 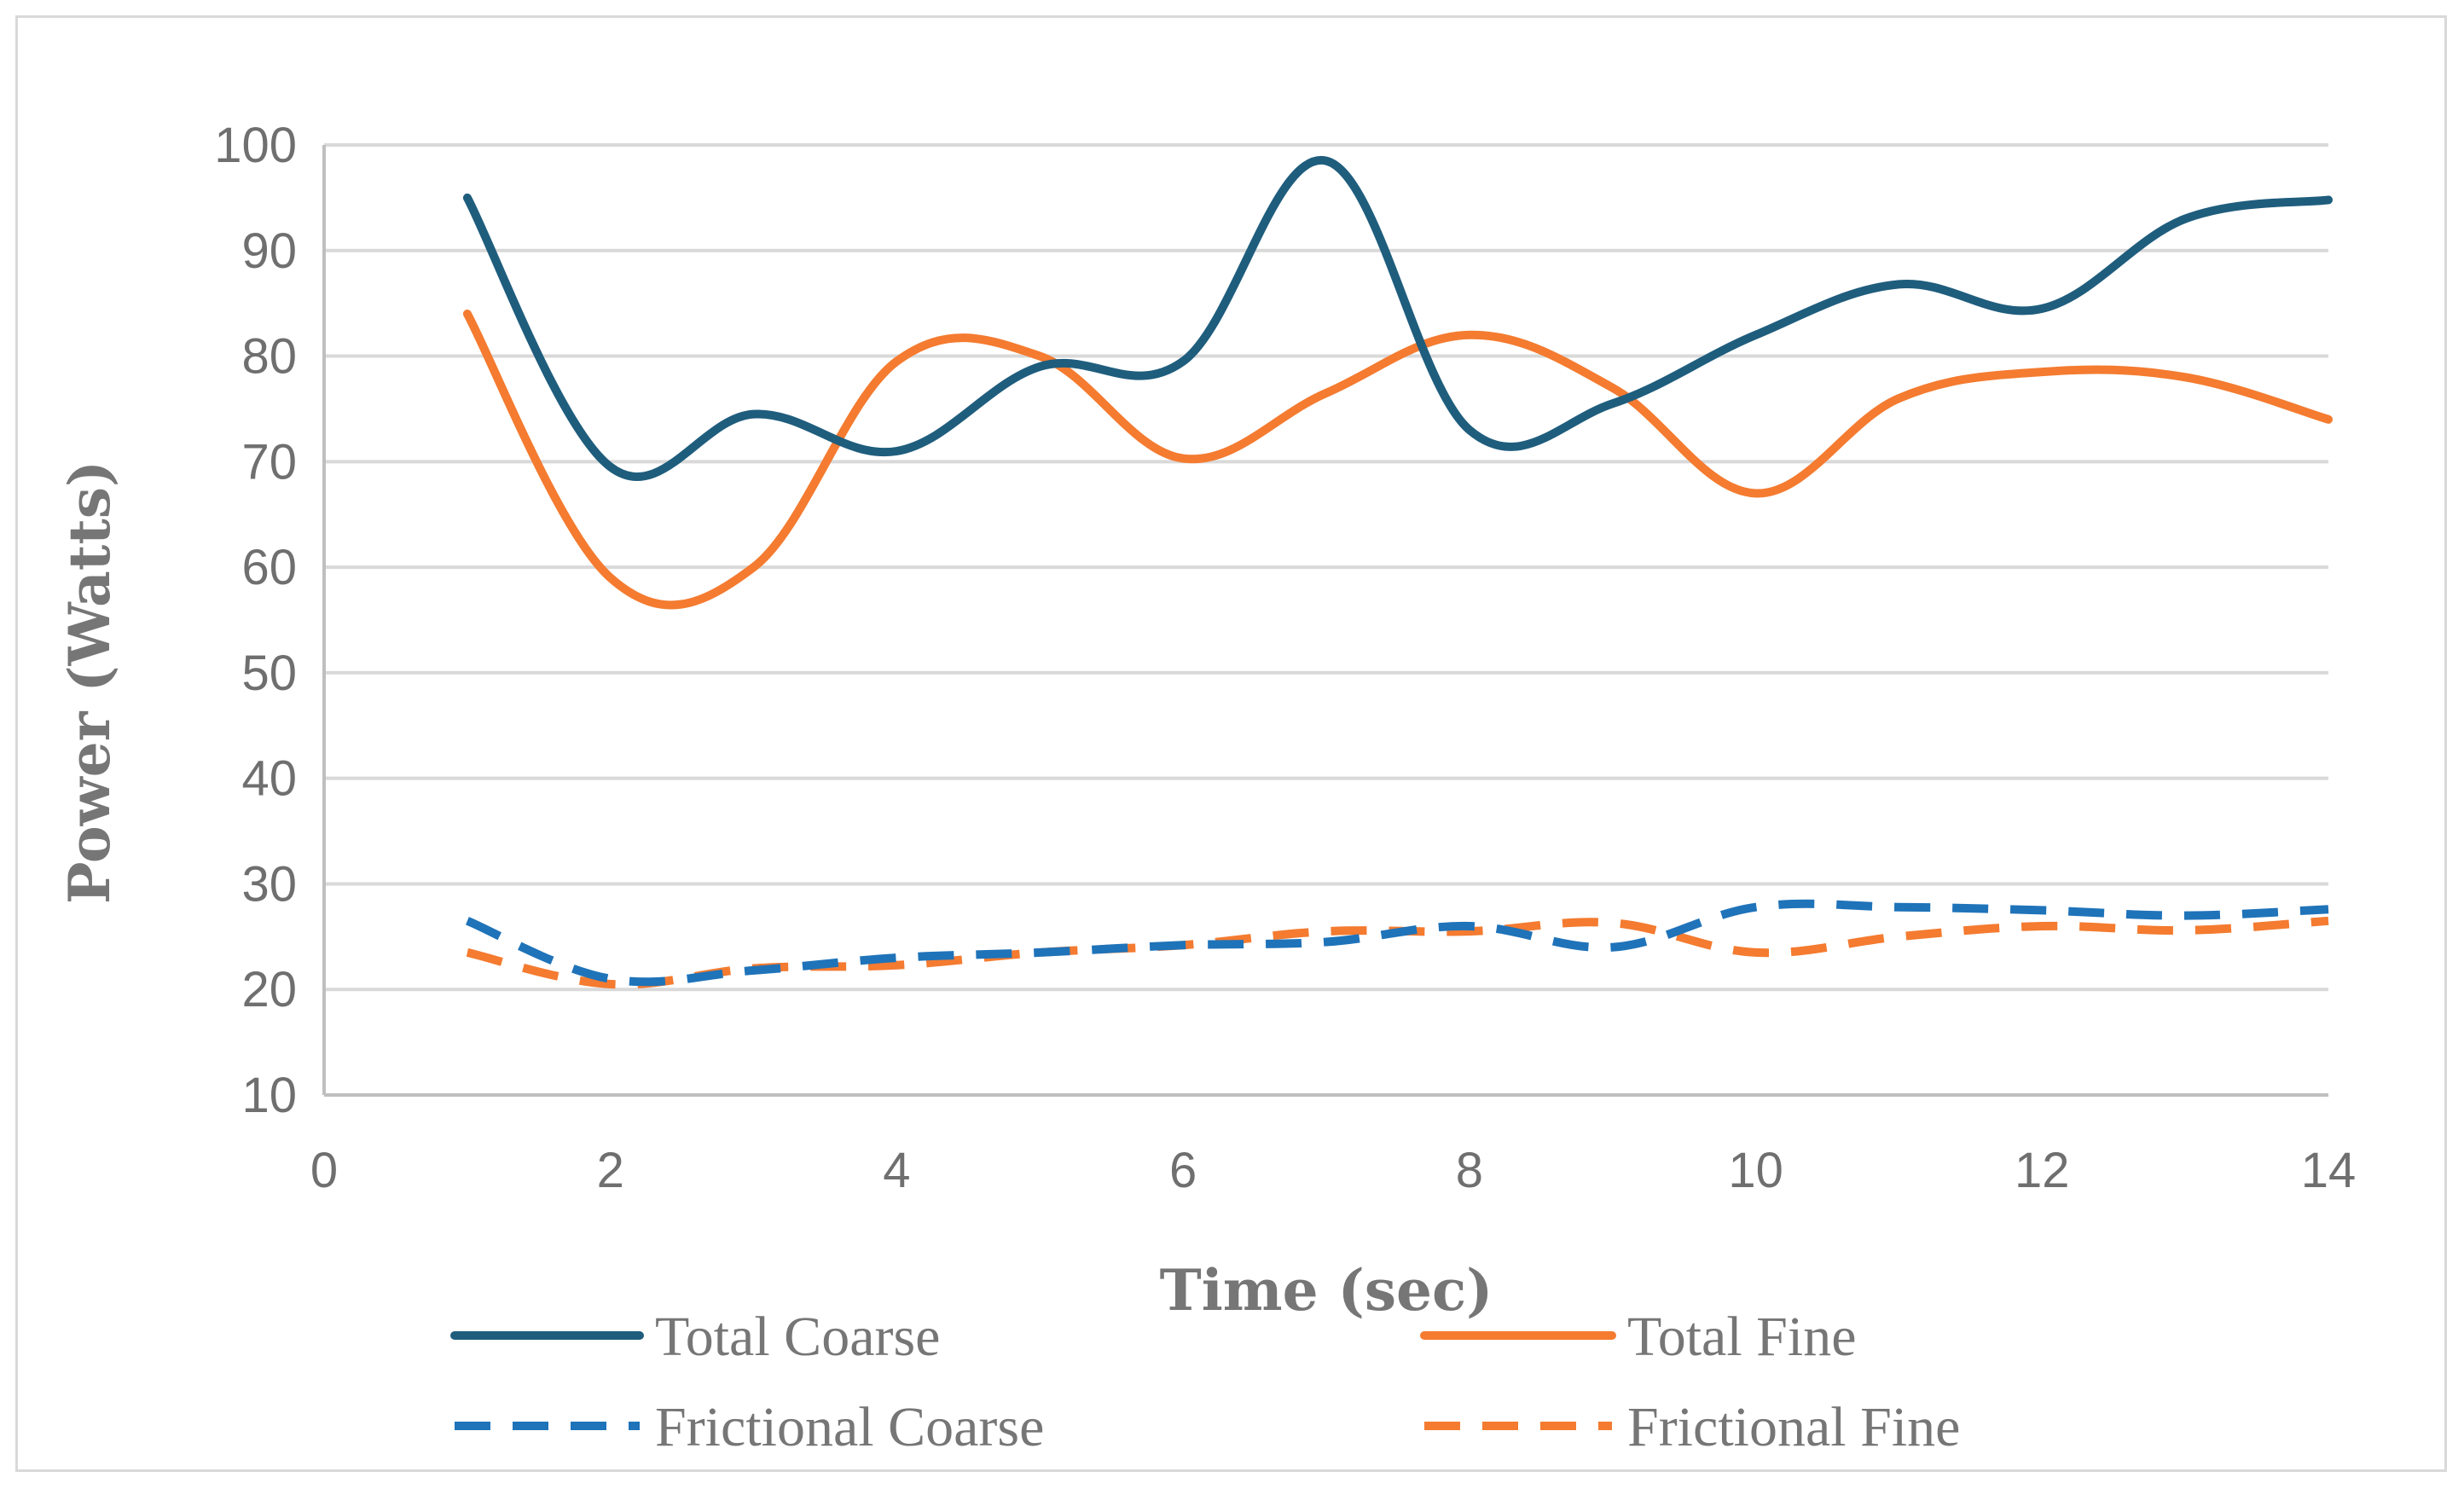 What do you see at coordinates (1755, 1170) in the screenshot?
I see `x-tick-label-10: 10` at bounding box center [1755, 1170].